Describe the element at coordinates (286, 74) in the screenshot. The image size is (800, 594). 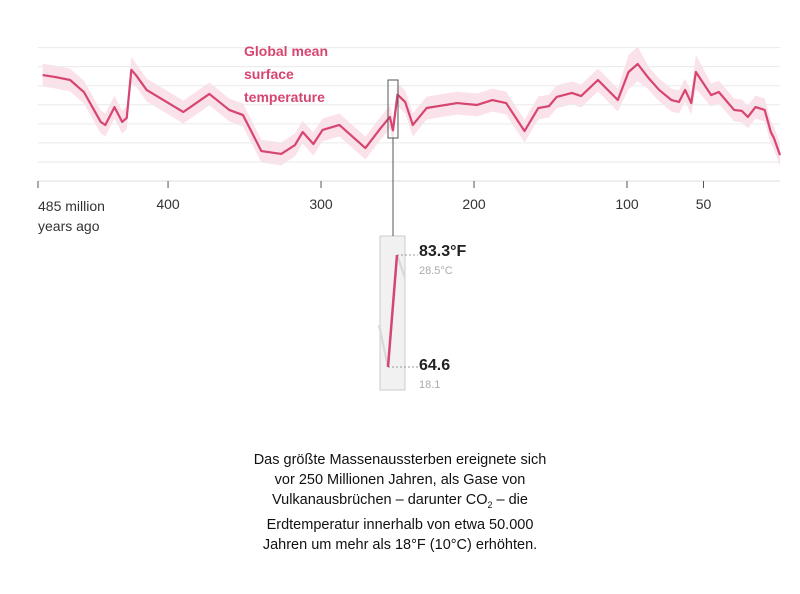
I see `annotation: Global mean surface temperature` at that location.